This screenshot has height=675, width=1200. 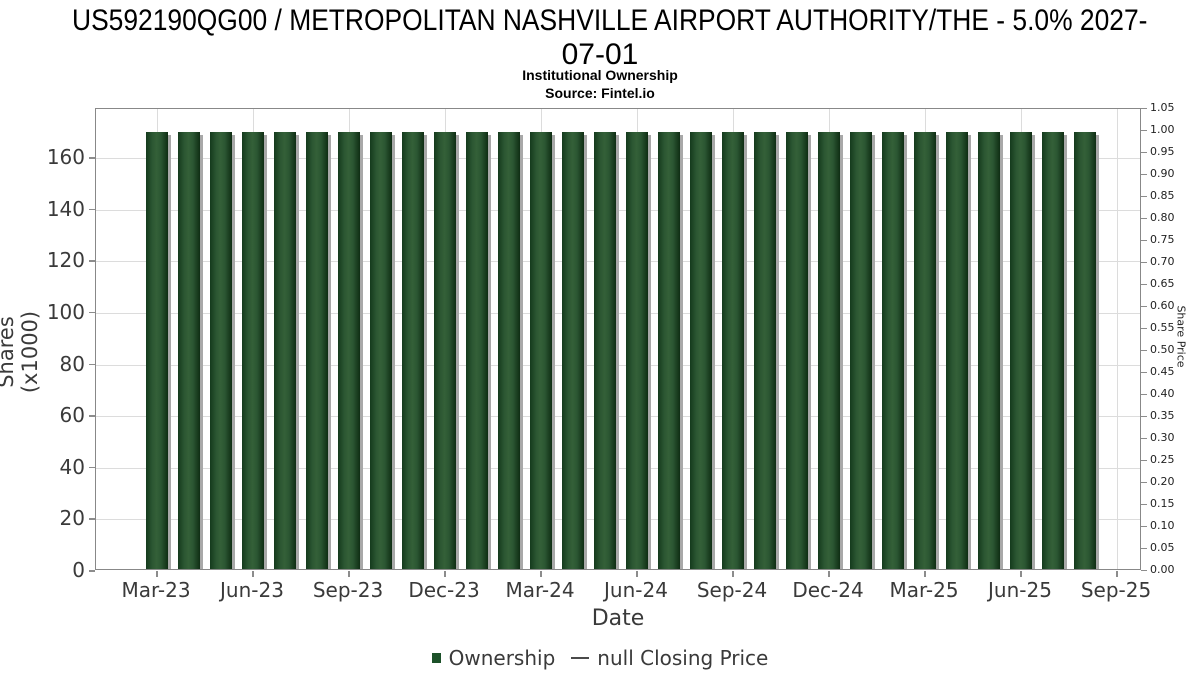 I want to click on chart-legend: Ownership null Closing Price, so click(x=600, y=658).